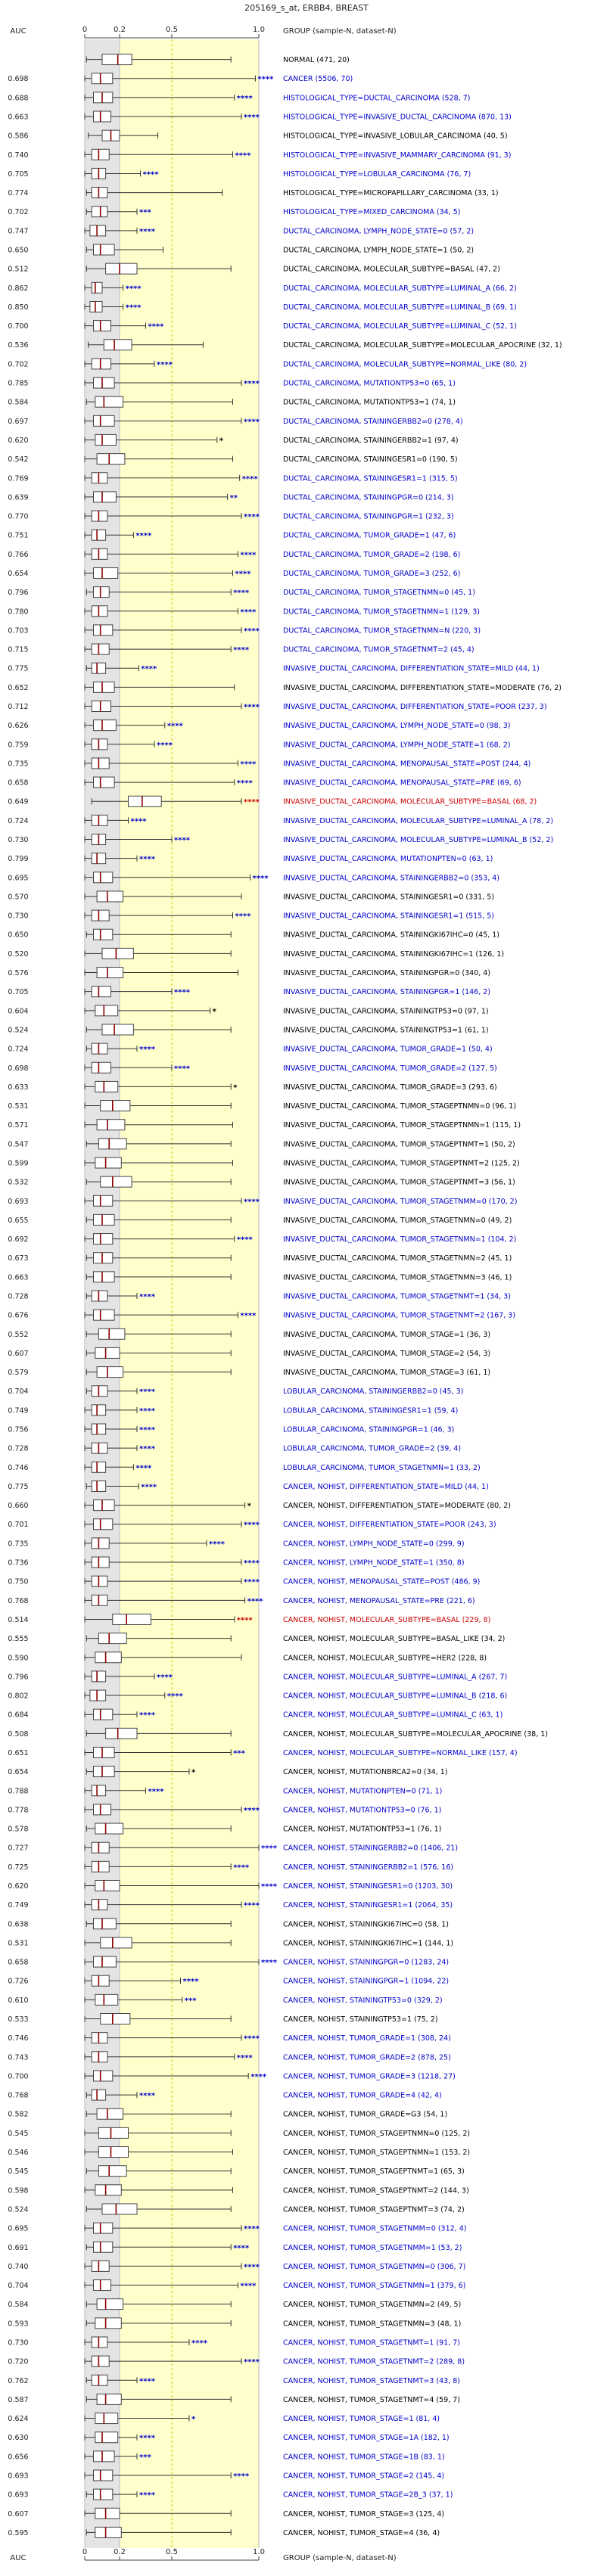 This screenshot has width=613, height=2576. I want to click on auc-value: 0.626, so click(18, 726).